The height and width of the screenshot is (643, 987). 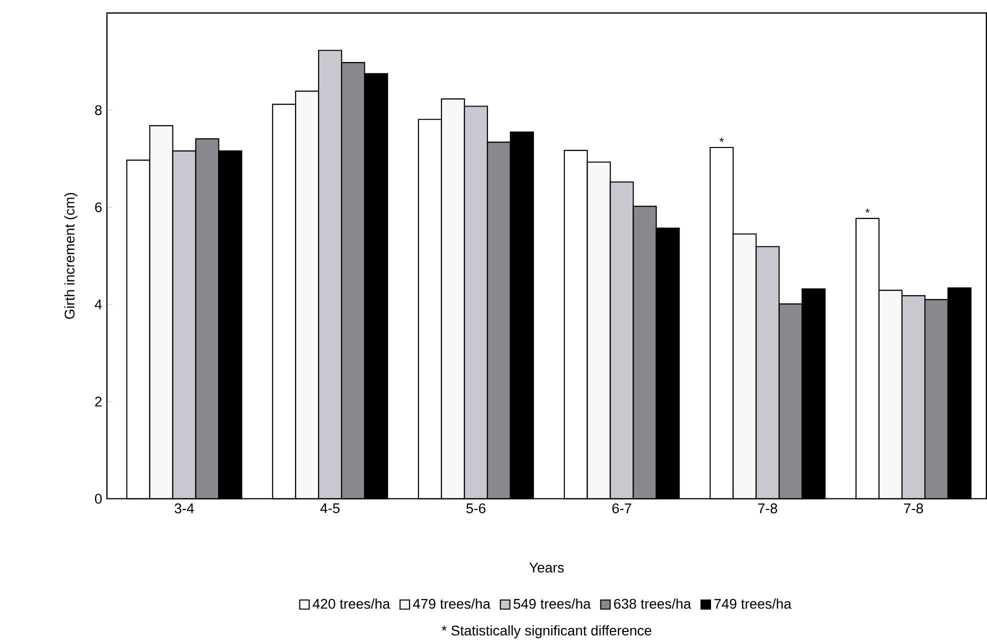 What do you see at coordinates (653, 603) in the screenshot?
I see `legend-label: 638 trees/ha` at bounding box center [653, 603].